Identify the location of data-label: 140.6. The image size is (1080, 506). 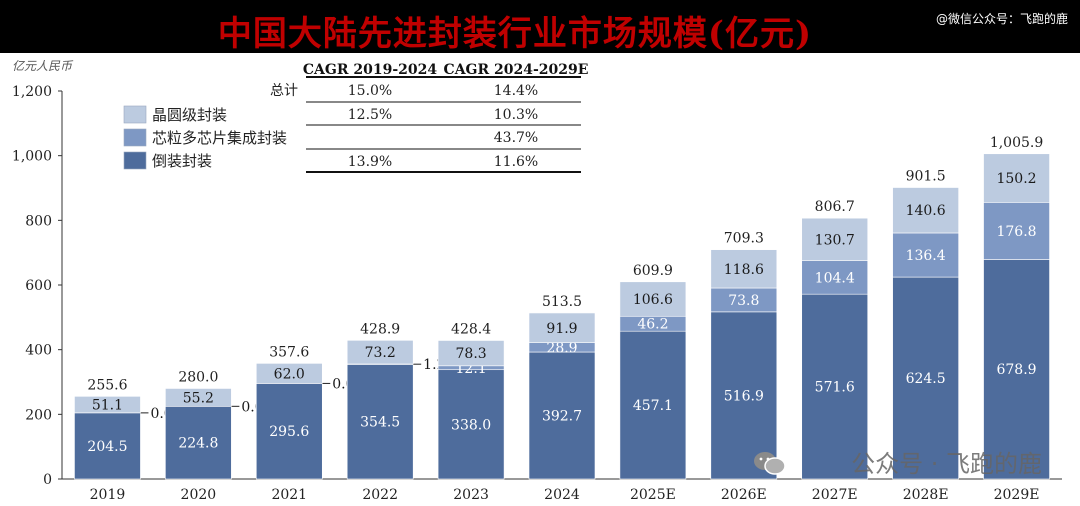
(926, 211).